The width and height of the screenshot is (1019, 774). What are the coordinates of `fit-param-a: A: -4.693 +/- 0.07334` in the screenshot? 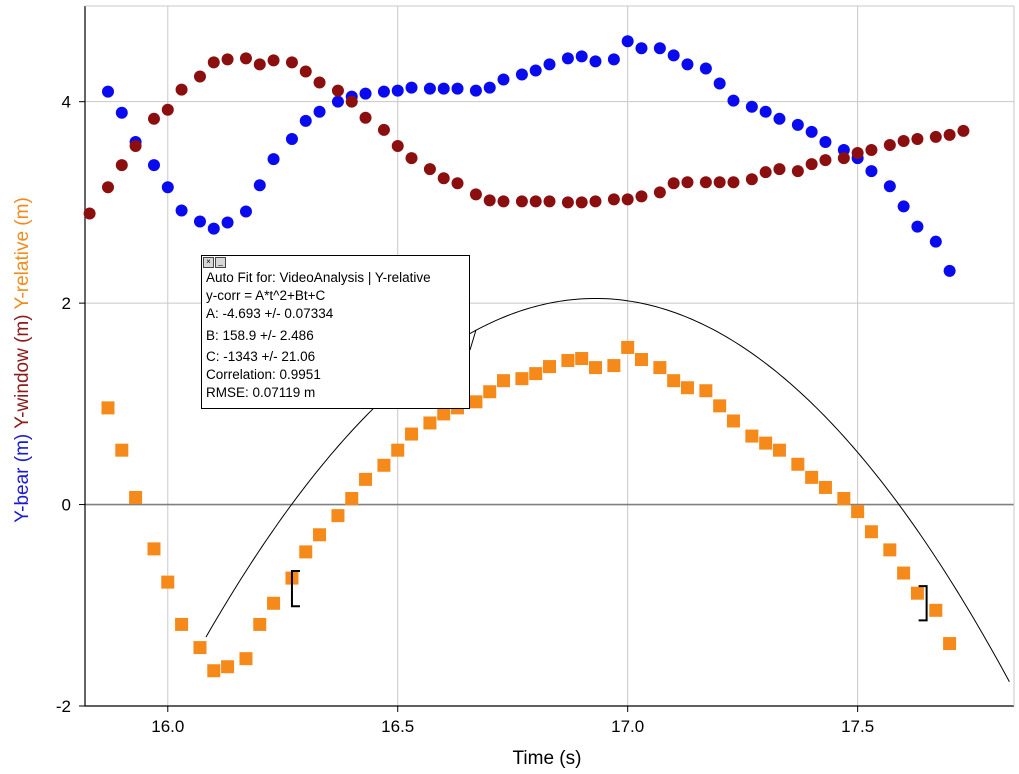 It's located at (270, 314).